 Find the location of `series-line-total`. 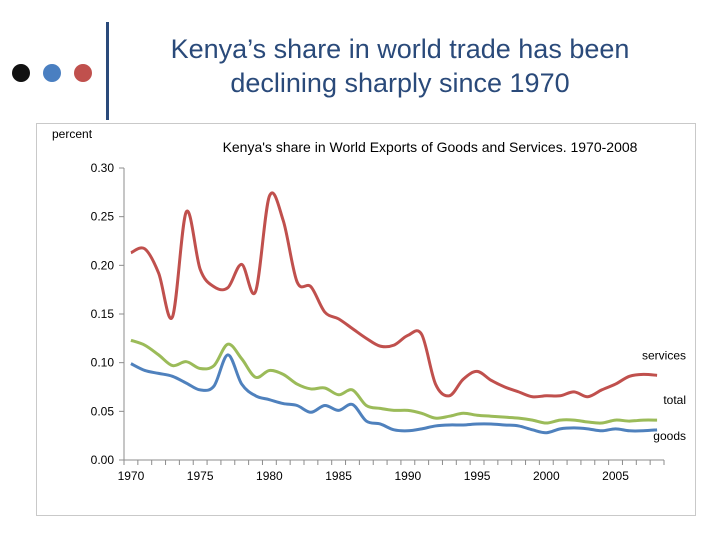

series-line-total is located at coordinates (394, 381).